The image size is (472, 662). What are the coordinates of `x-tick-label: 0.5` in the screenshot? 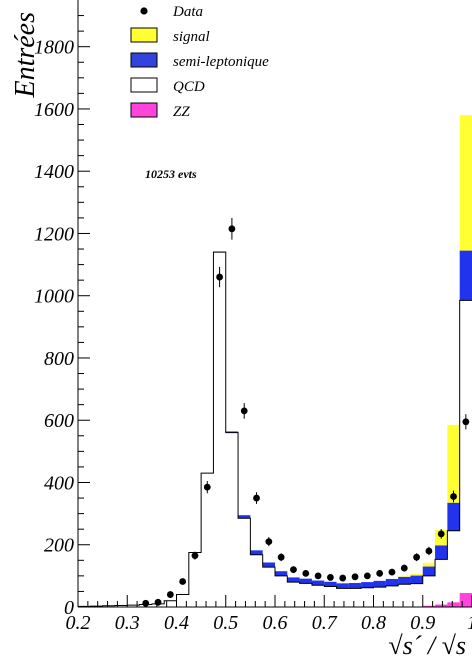 It's located at (225, 623).